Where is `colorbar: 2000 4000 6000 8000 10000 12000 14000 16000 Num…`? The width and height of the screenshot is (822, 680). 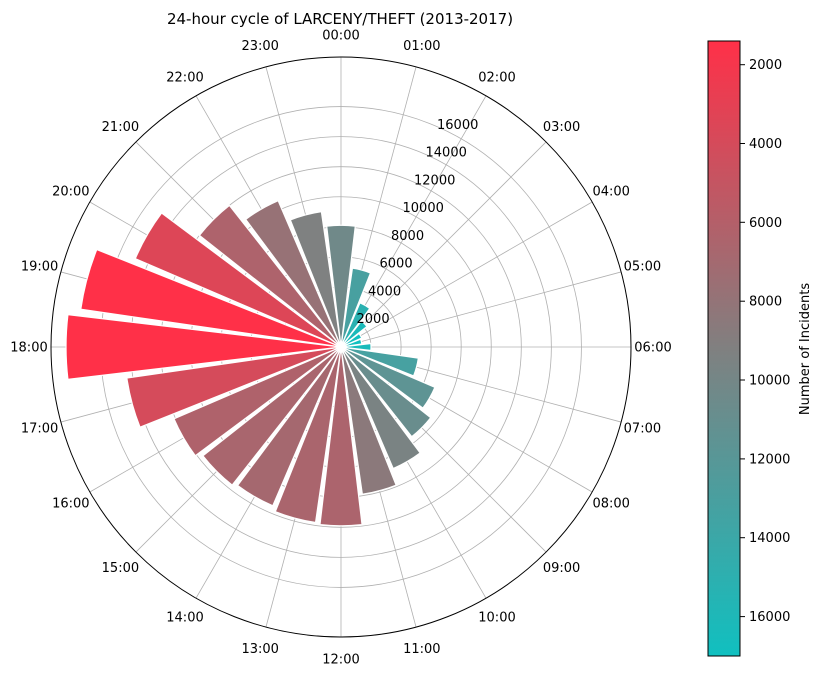
colorbar: 2000 4000 6000 8000 10000 12000 14000 16000 Num… is located at coordinates (760, 348).